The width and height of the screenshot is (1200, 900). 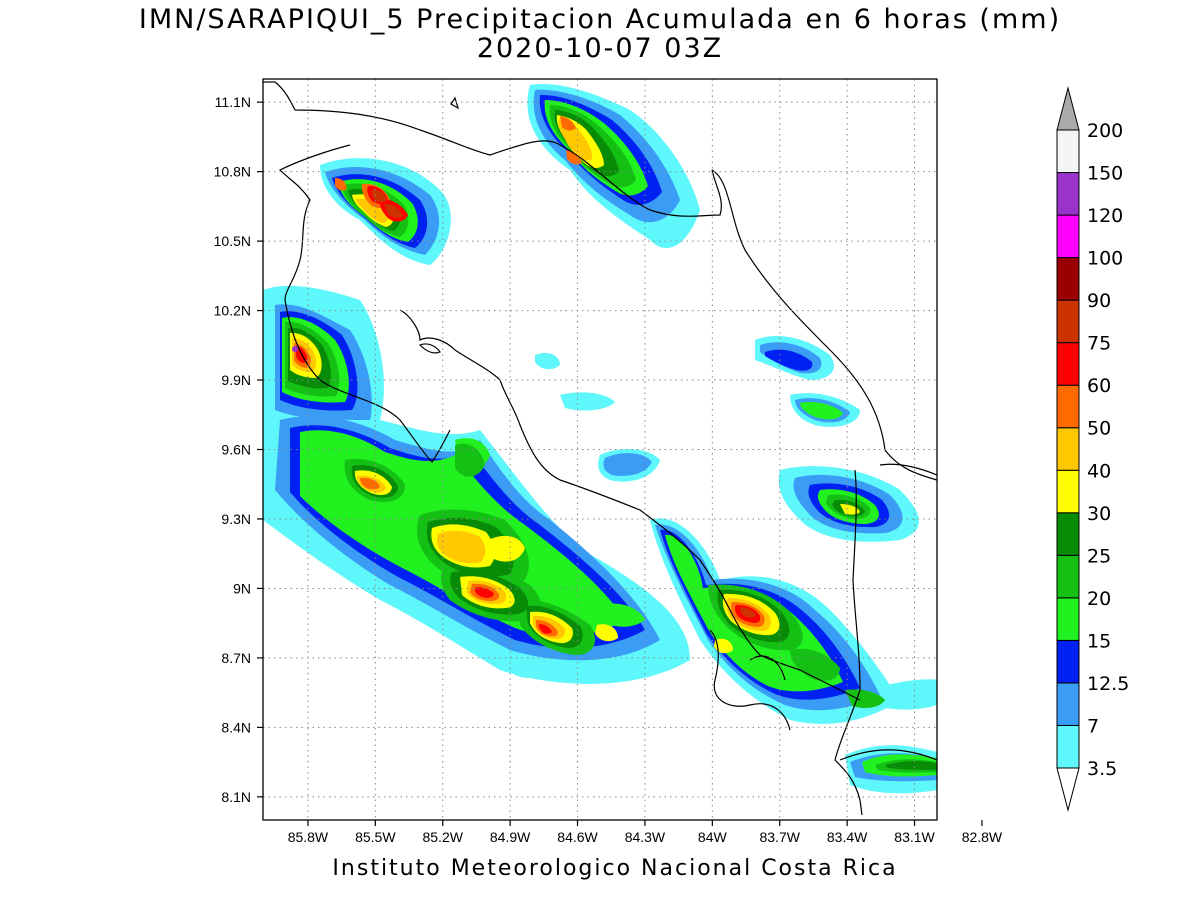 I want to click on legend-label: 40, so click(x=1099, y=471).